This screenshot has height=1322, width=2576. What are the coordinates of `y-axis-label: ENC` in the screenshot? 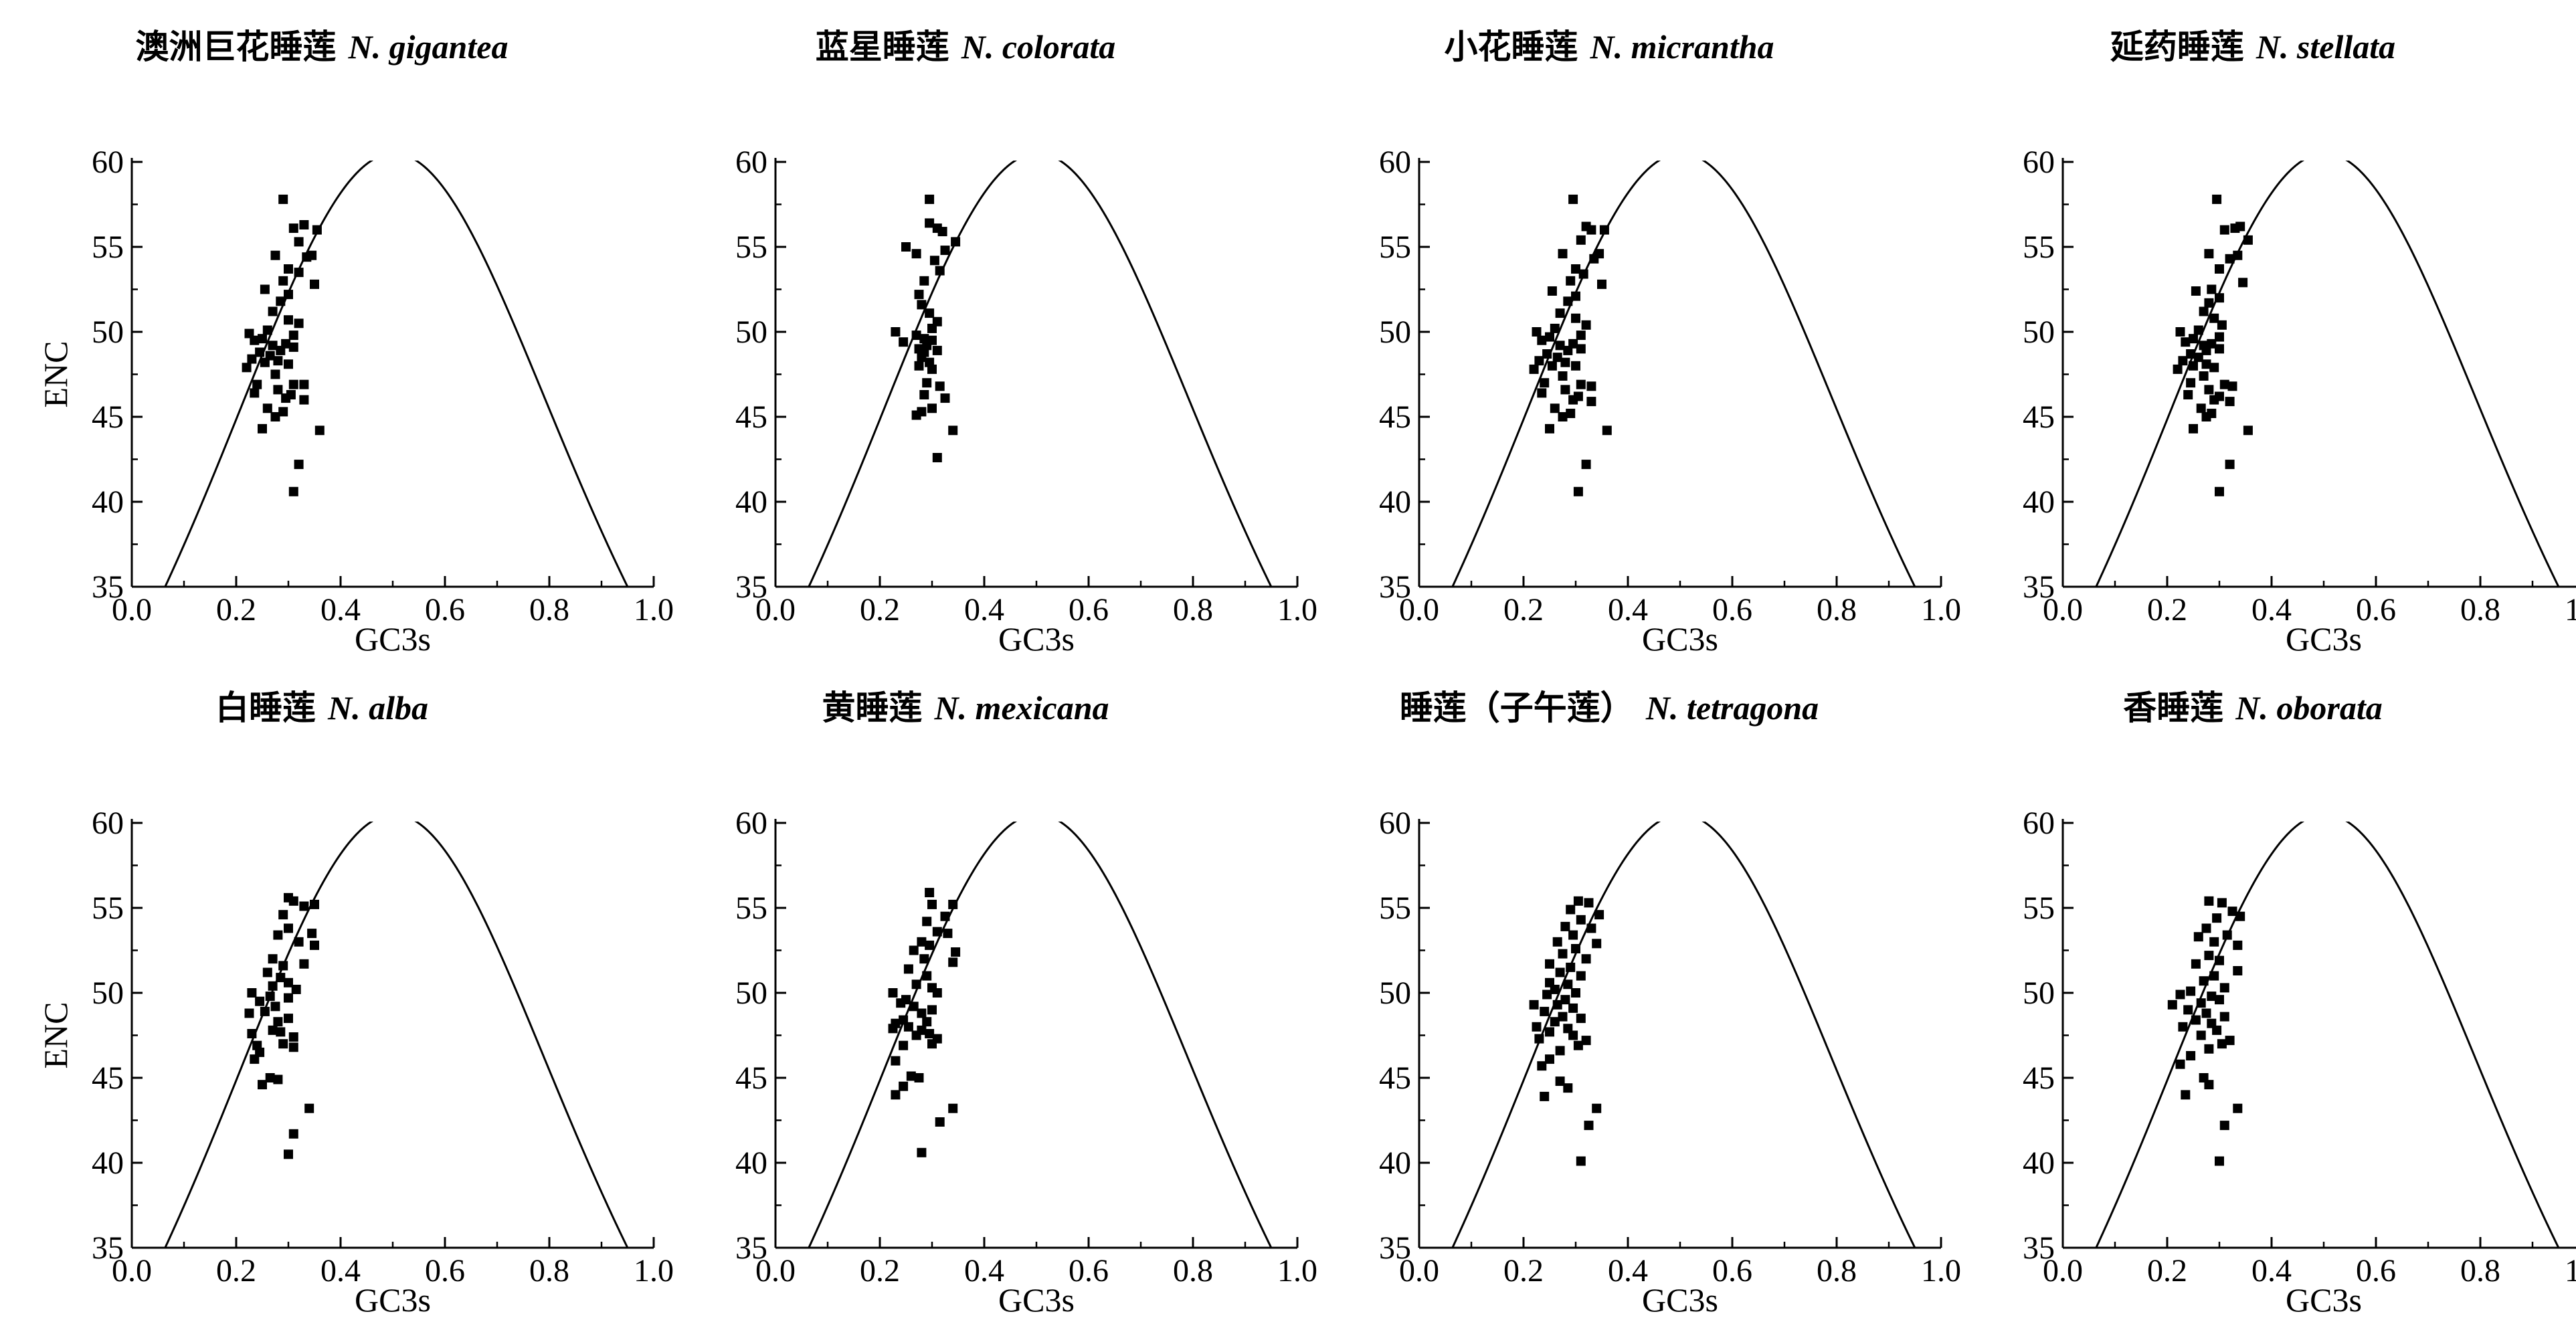 It's located at (55, 1035).